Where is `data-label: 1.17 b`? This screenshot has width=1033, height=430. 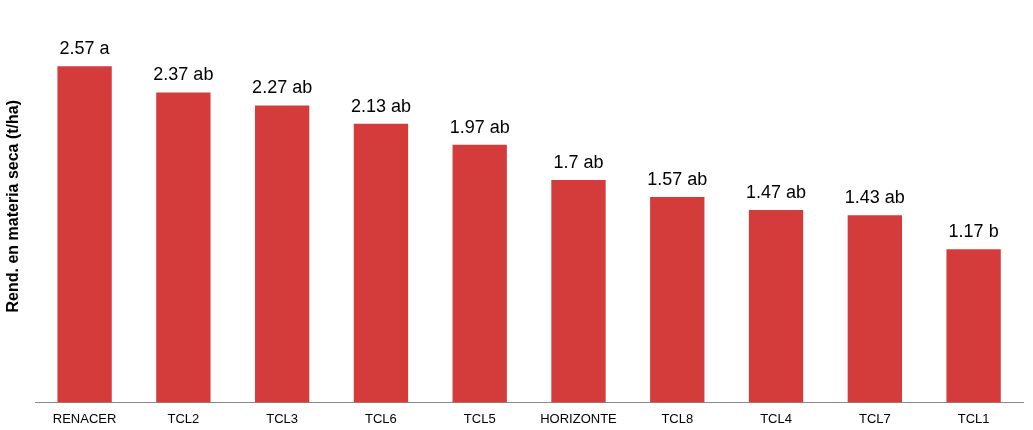
data-label: 1.17 b is located at coordinates (973, 231).